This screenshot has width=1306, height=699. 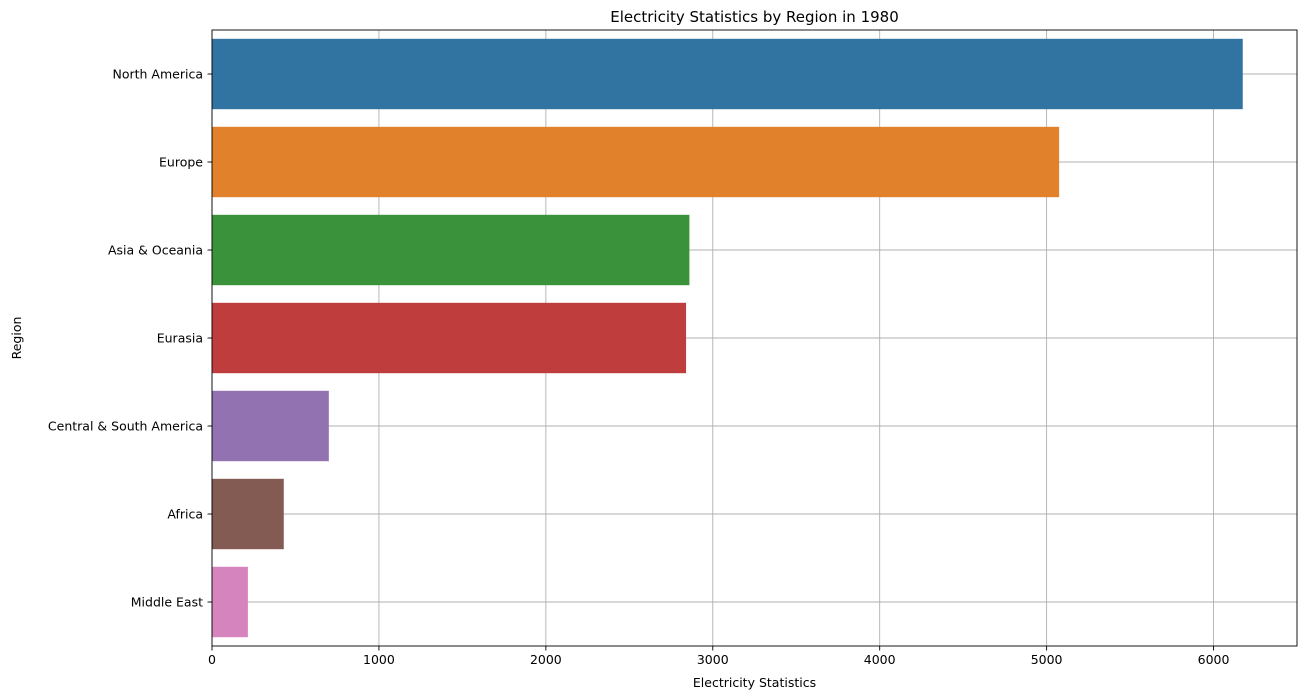 I want to click on y-tick-label: North America, so click(x=158, y=74).